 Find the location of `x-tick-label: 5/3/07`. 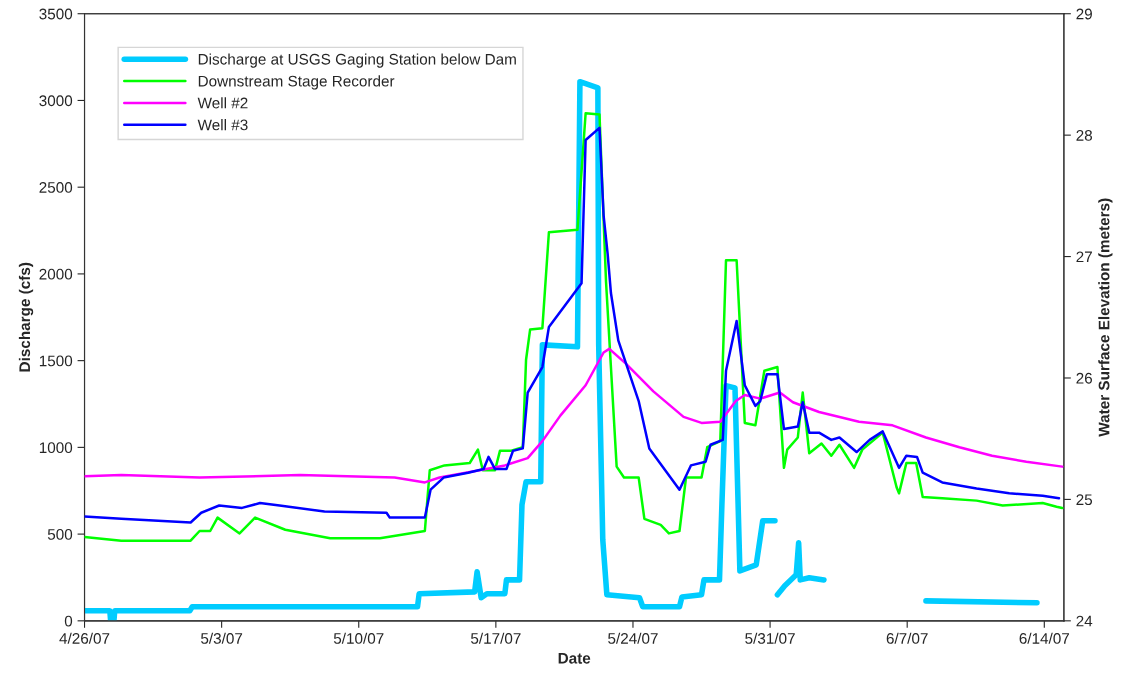

x-tick-label: 5/3/07 is located at coordinates (222, 638).